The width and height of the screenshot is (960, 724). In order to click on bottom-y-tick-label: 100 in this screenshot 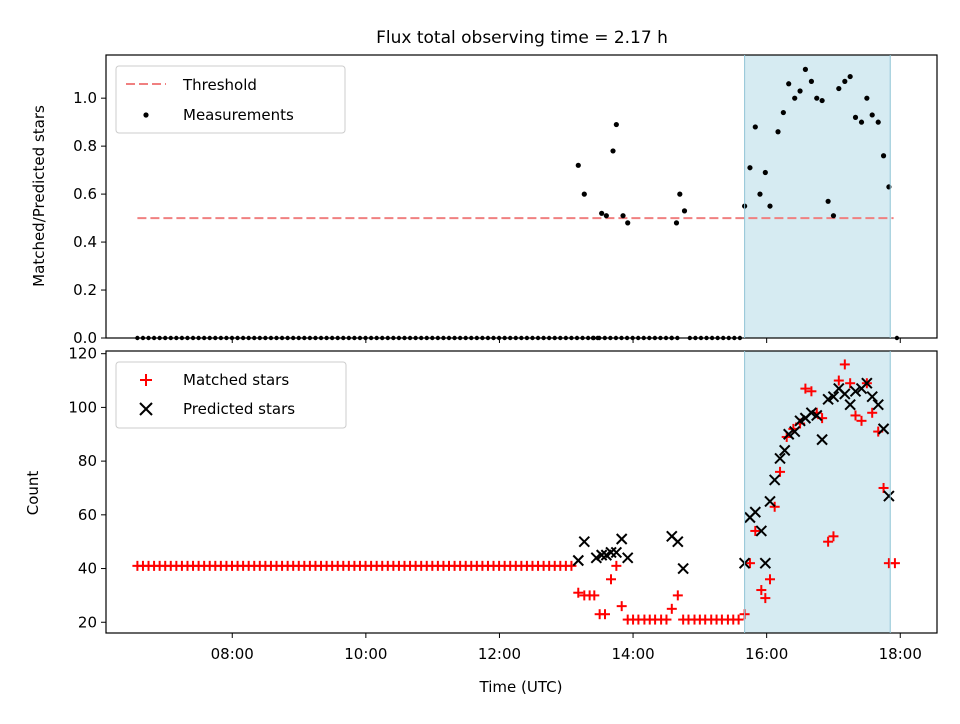, I will do `click(82, 407)`.